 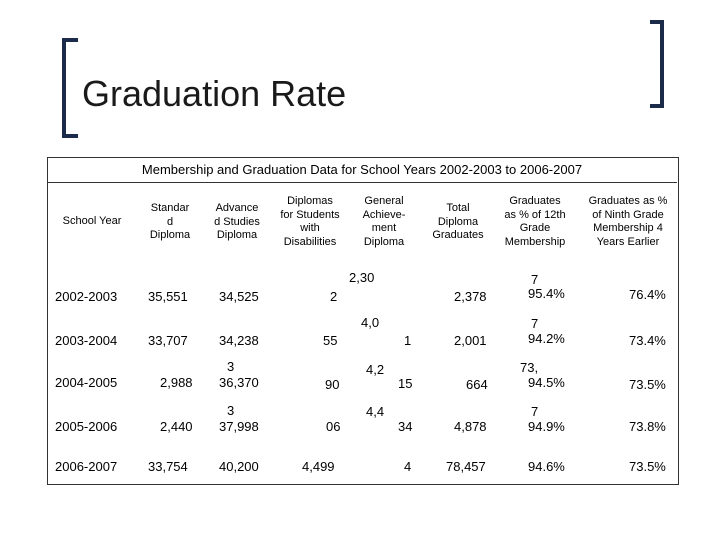 I want to click on cell-pct12: 94.2%, so click(x=546, y=338).